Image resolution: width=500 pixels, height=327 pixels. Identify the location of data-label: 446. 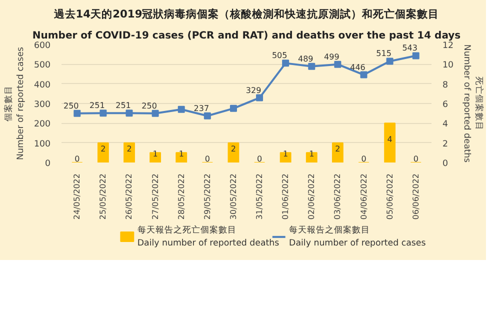
(358, 67).